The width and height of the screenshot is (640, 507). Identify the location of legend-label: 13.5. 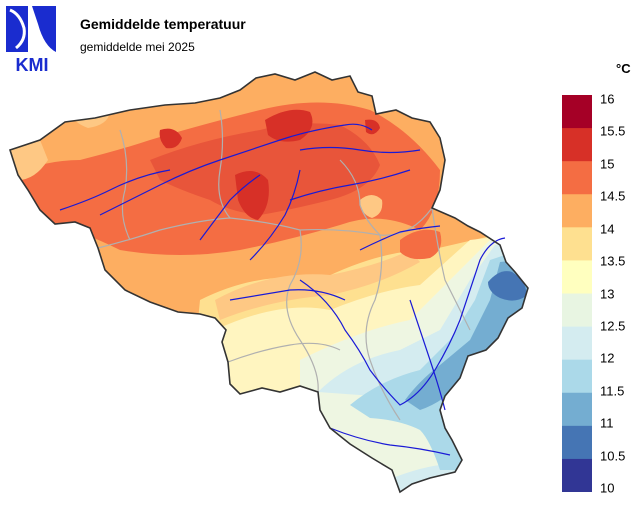
(613, 261).